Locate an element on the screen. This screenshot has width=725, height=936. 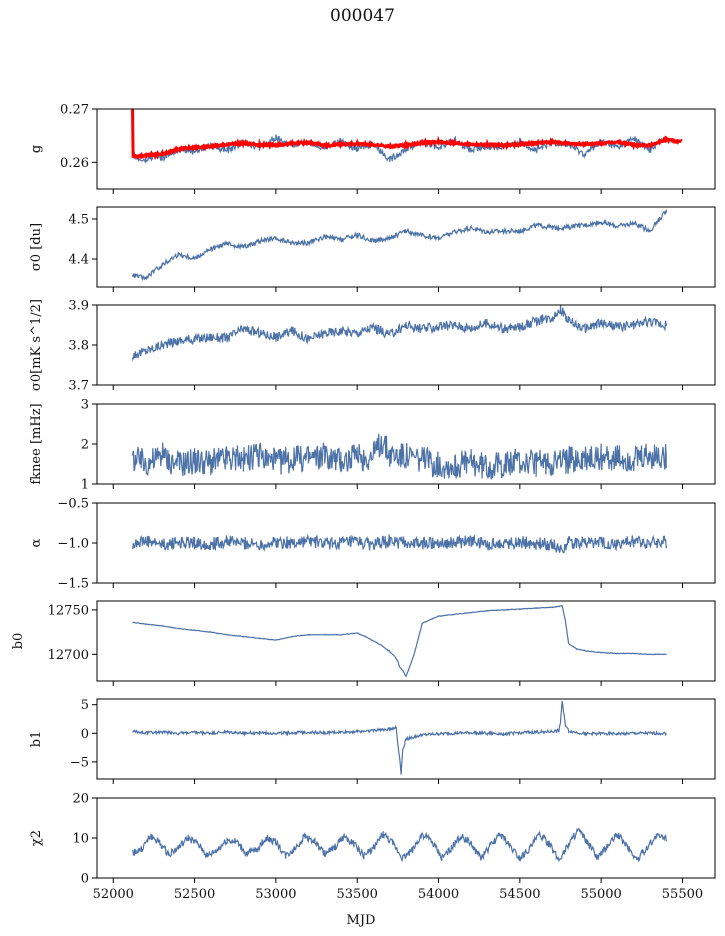
ytick-label-b1-0: −5 is located at coordinates (79, 762).